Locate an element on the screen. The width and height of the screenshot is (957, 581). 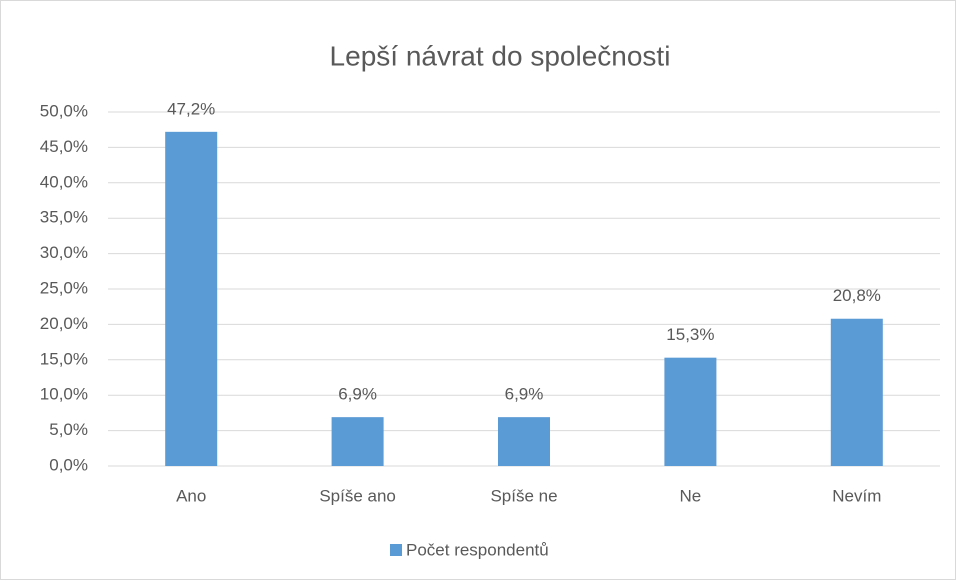
chart-title: Lepší návrat do společnosti is located at coordinates (500, 55).